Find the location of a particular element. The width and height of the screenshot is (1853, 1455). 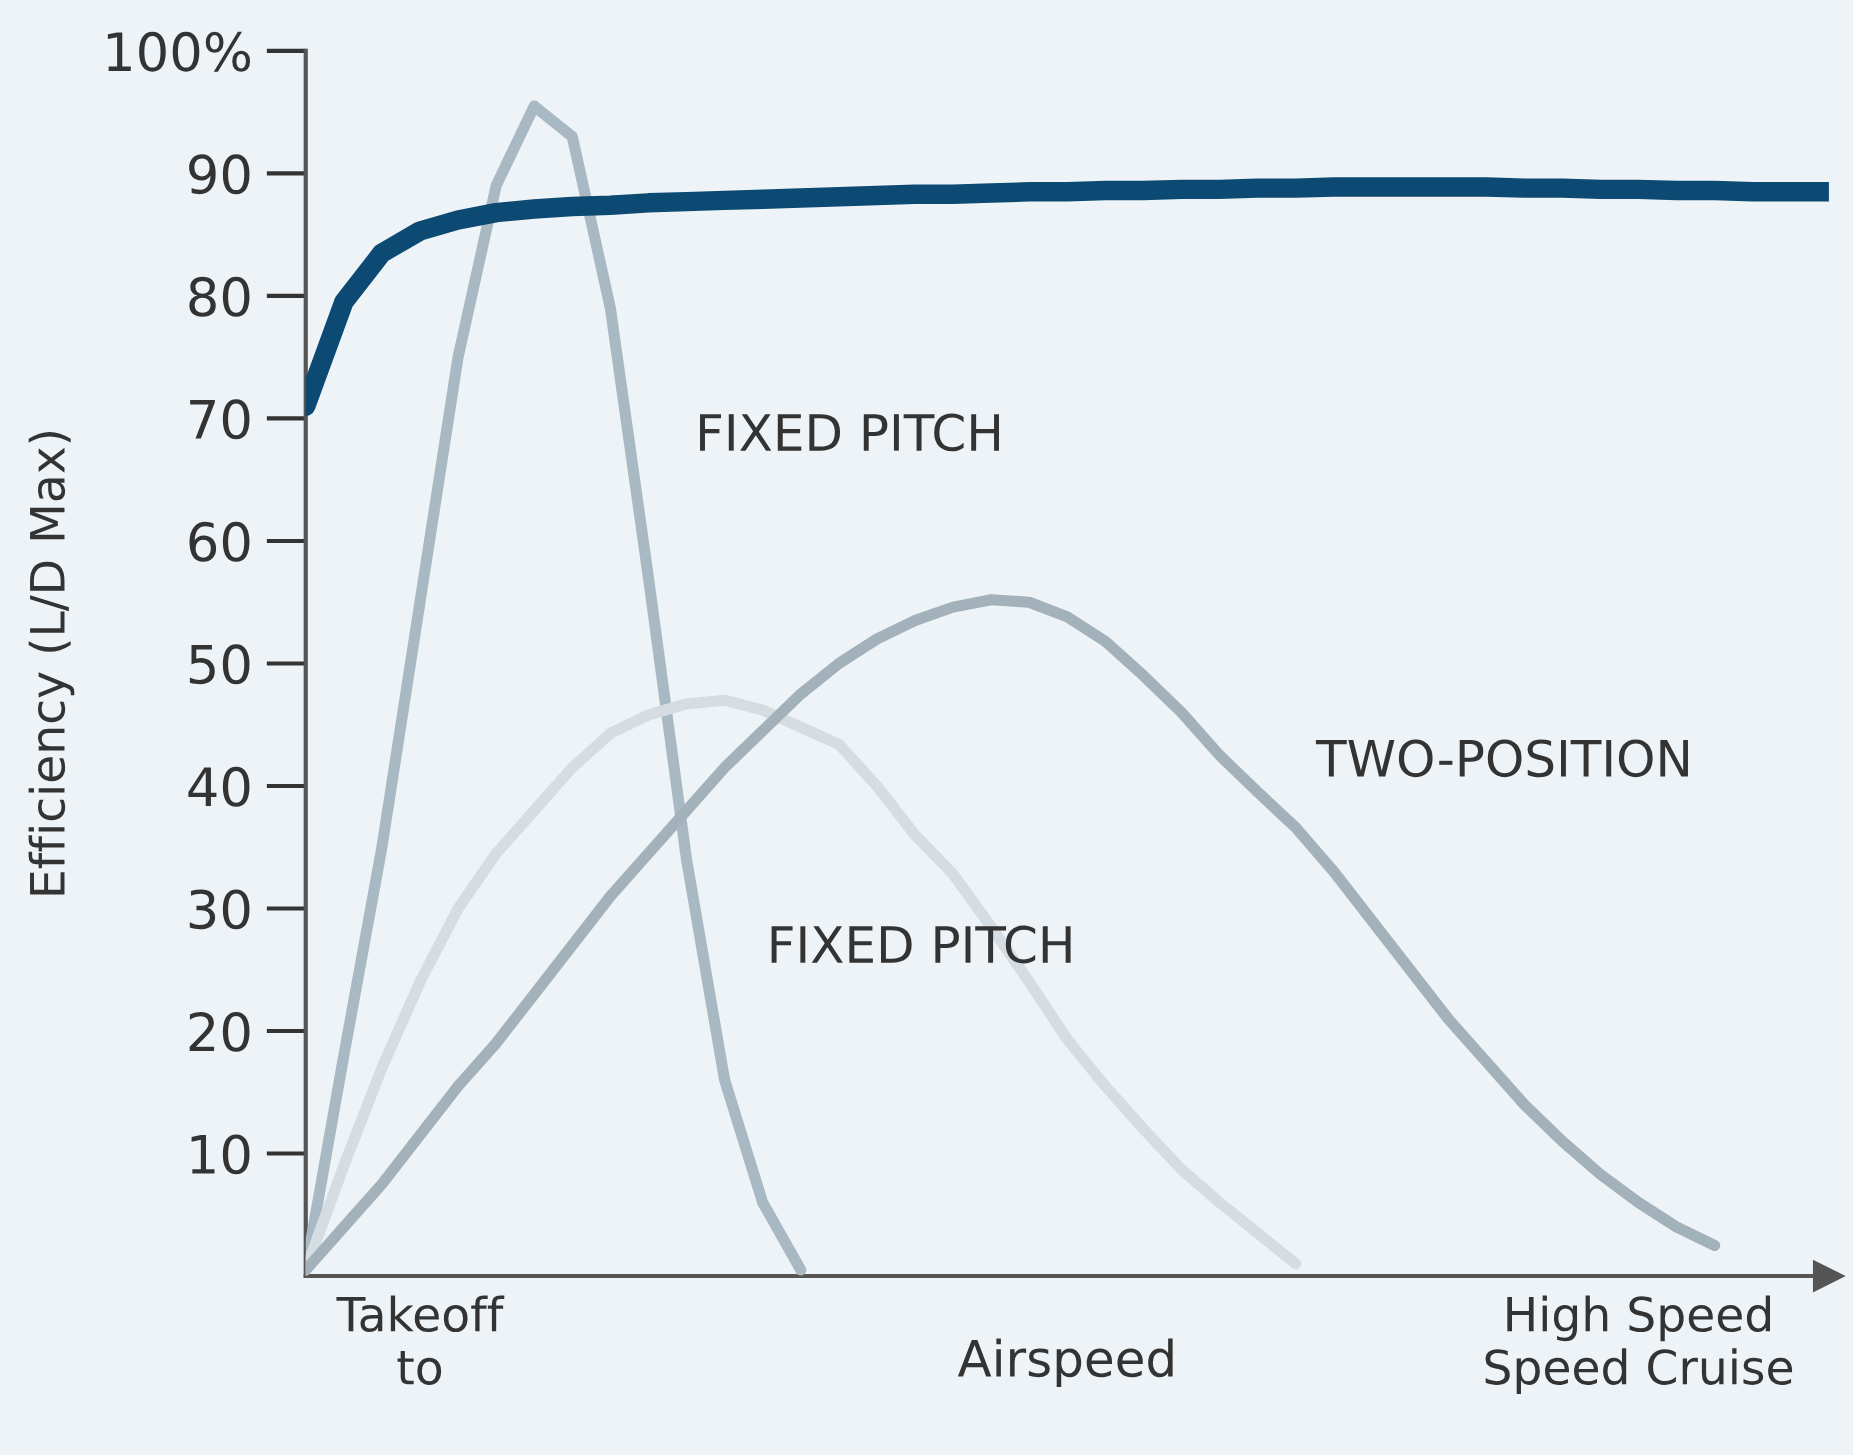

annotation: TWO-POSITION is located at coordinates (1501, 758).